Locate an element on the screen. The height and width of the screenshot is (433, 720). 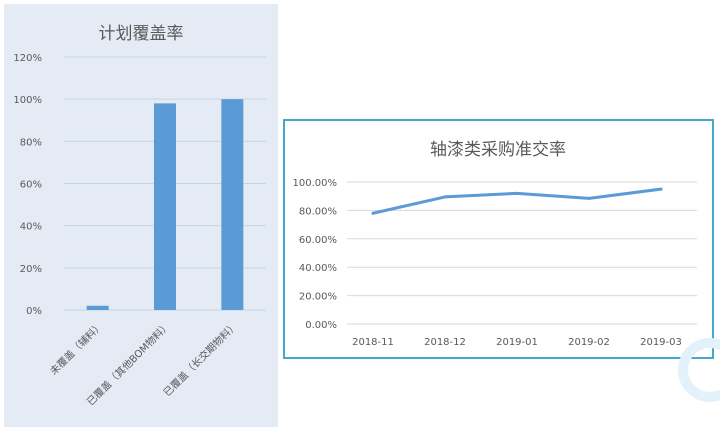
bar-y-tick-label: 120% is located at coordinates (27, 58).